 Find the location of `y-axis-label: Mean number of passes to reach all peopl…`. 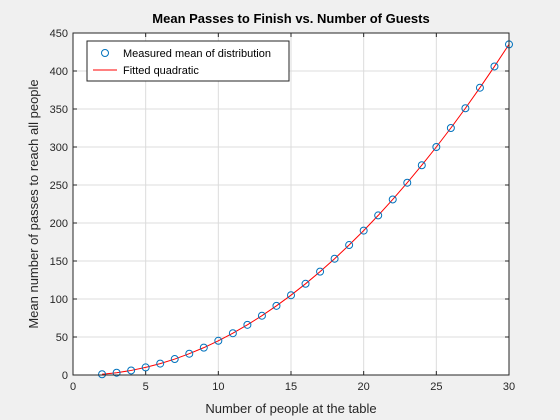

y-axis-label: Mean number of passes to reach all peopl… is located at coordinates (33, 203).